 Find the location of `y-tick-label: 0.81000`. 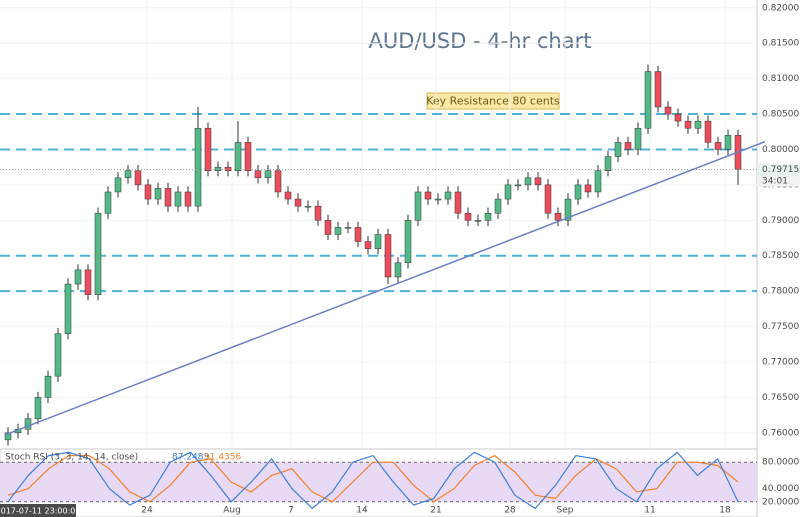

y-tick-label: 0.81000 is located at coordinates (780, 79).